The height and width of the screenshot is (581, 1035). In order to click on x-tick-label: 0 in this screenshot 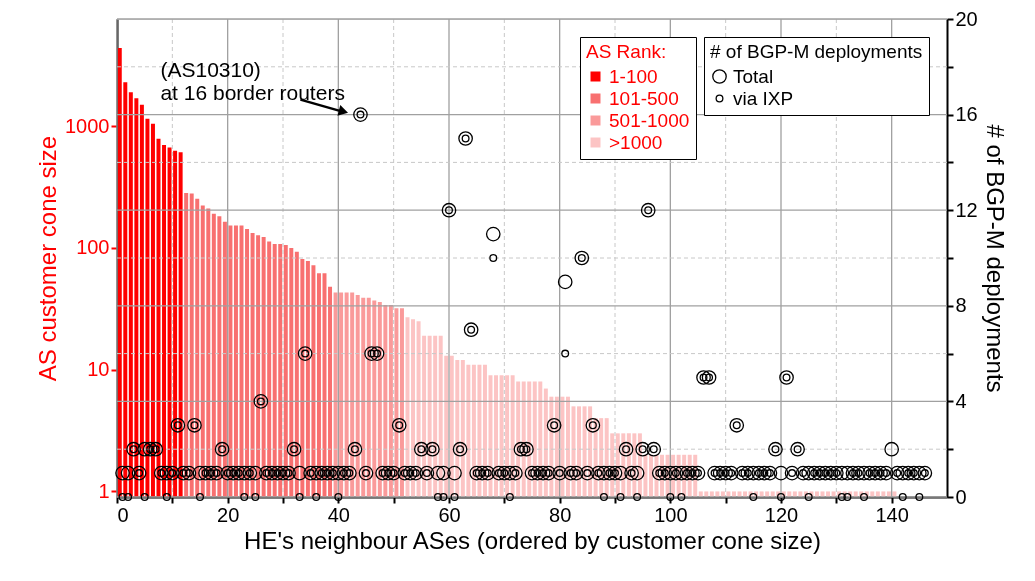, I will do `click(123, 514)`.